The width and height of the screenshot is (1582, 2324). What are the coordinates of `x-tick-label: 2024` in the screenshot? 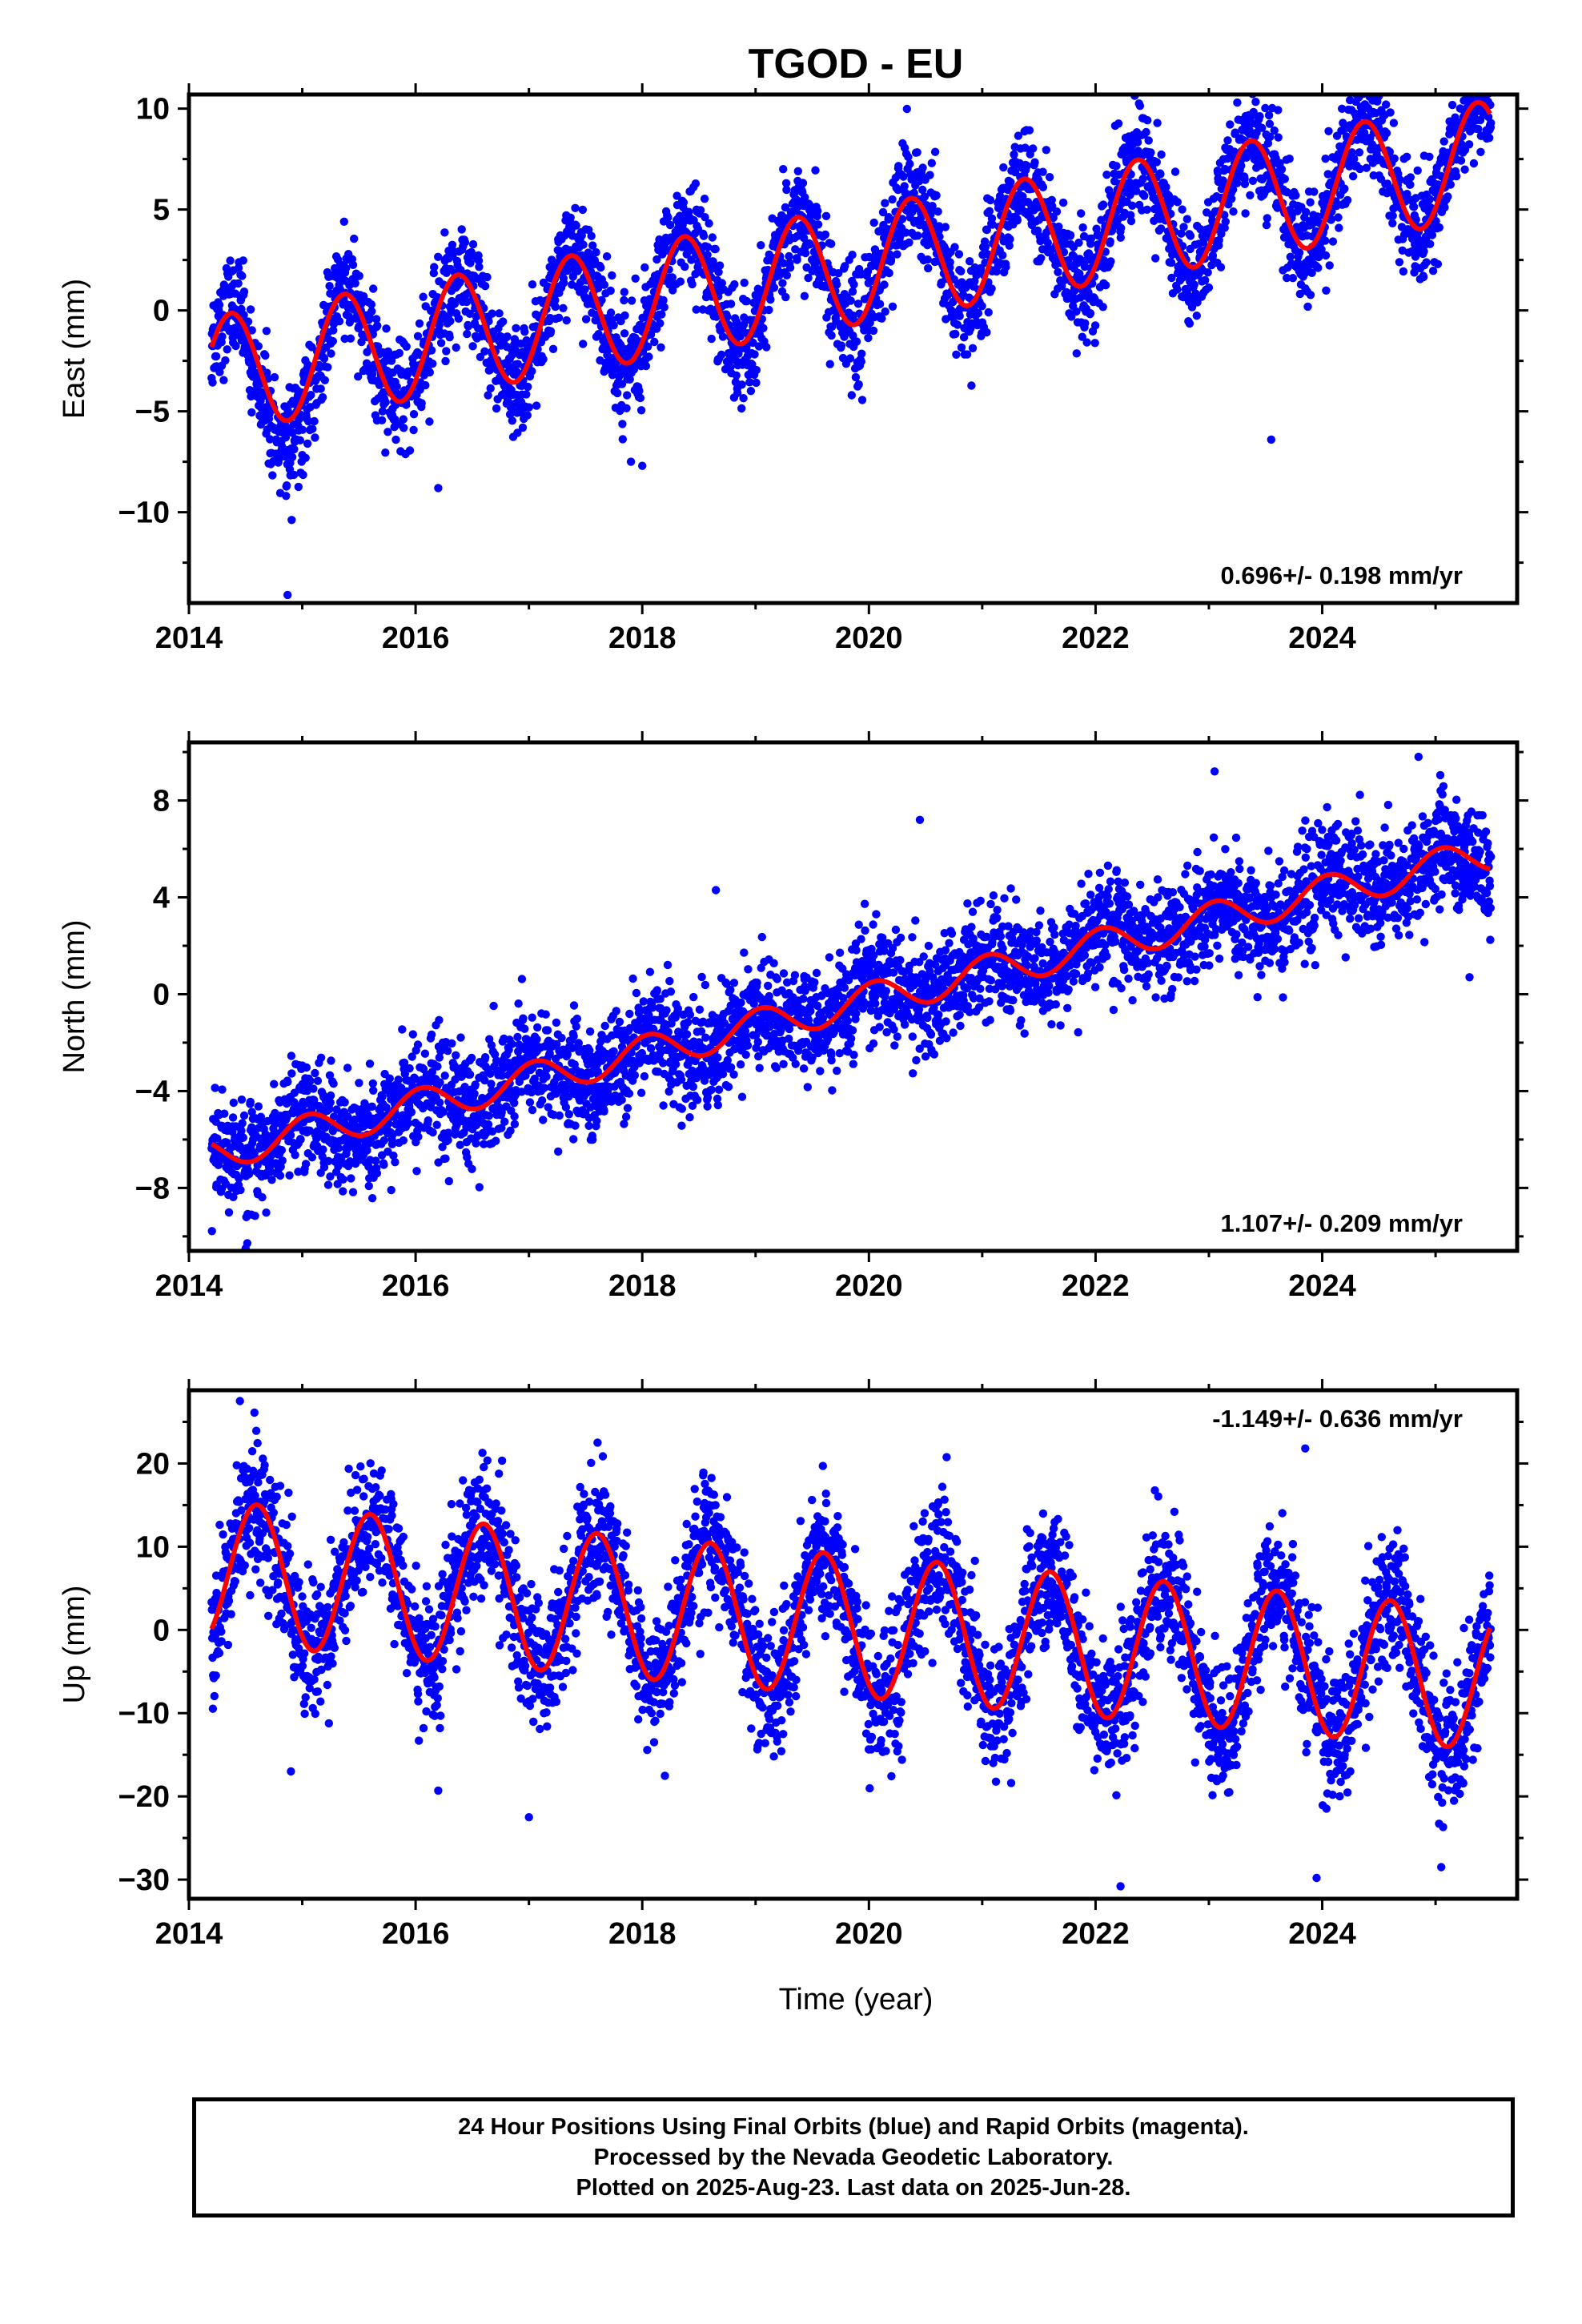 It's located at (1322, 638).